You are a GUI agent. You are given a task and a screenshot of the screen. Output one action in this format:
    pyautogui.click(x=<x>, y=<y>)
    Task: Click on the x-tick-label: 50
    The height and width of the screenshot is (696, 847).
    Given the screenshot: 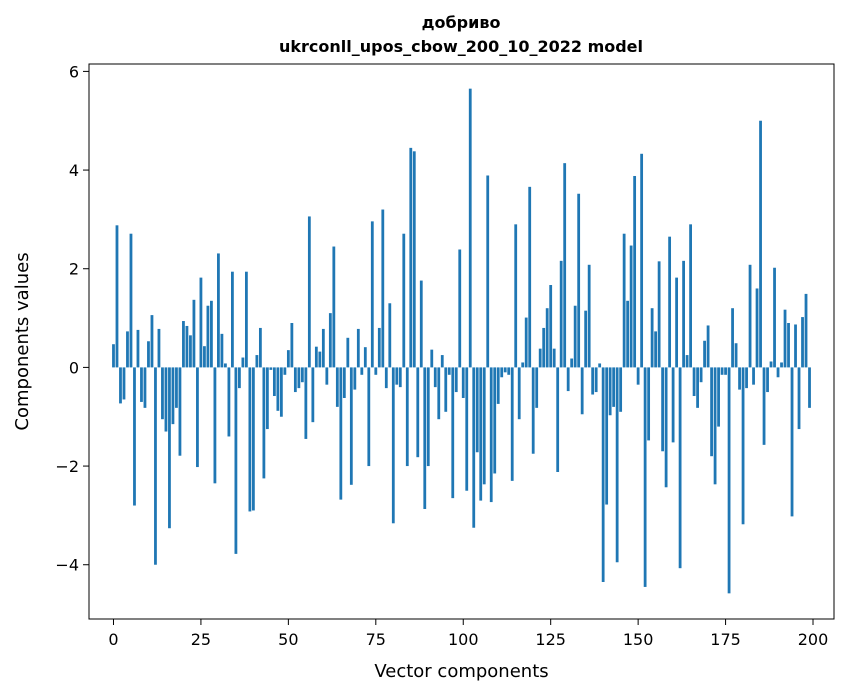 What is the action you would take?
    pyautogui.click(x=288, y=639)
    